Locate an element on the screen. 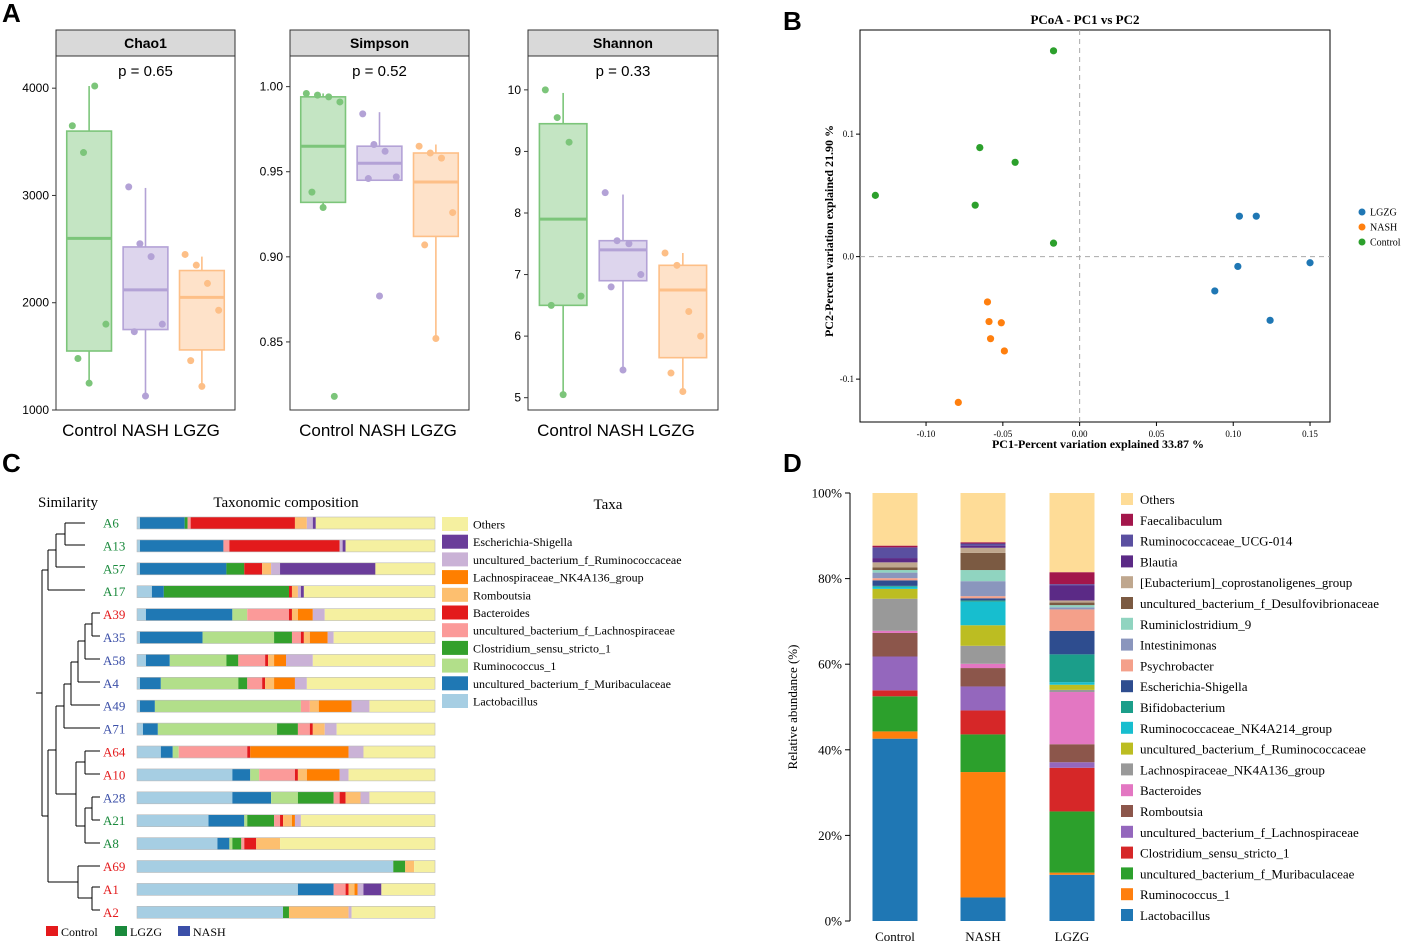 This screenshot has width=1413, height=942. y-tick-label: 10 is located at coordinates (515, 90).